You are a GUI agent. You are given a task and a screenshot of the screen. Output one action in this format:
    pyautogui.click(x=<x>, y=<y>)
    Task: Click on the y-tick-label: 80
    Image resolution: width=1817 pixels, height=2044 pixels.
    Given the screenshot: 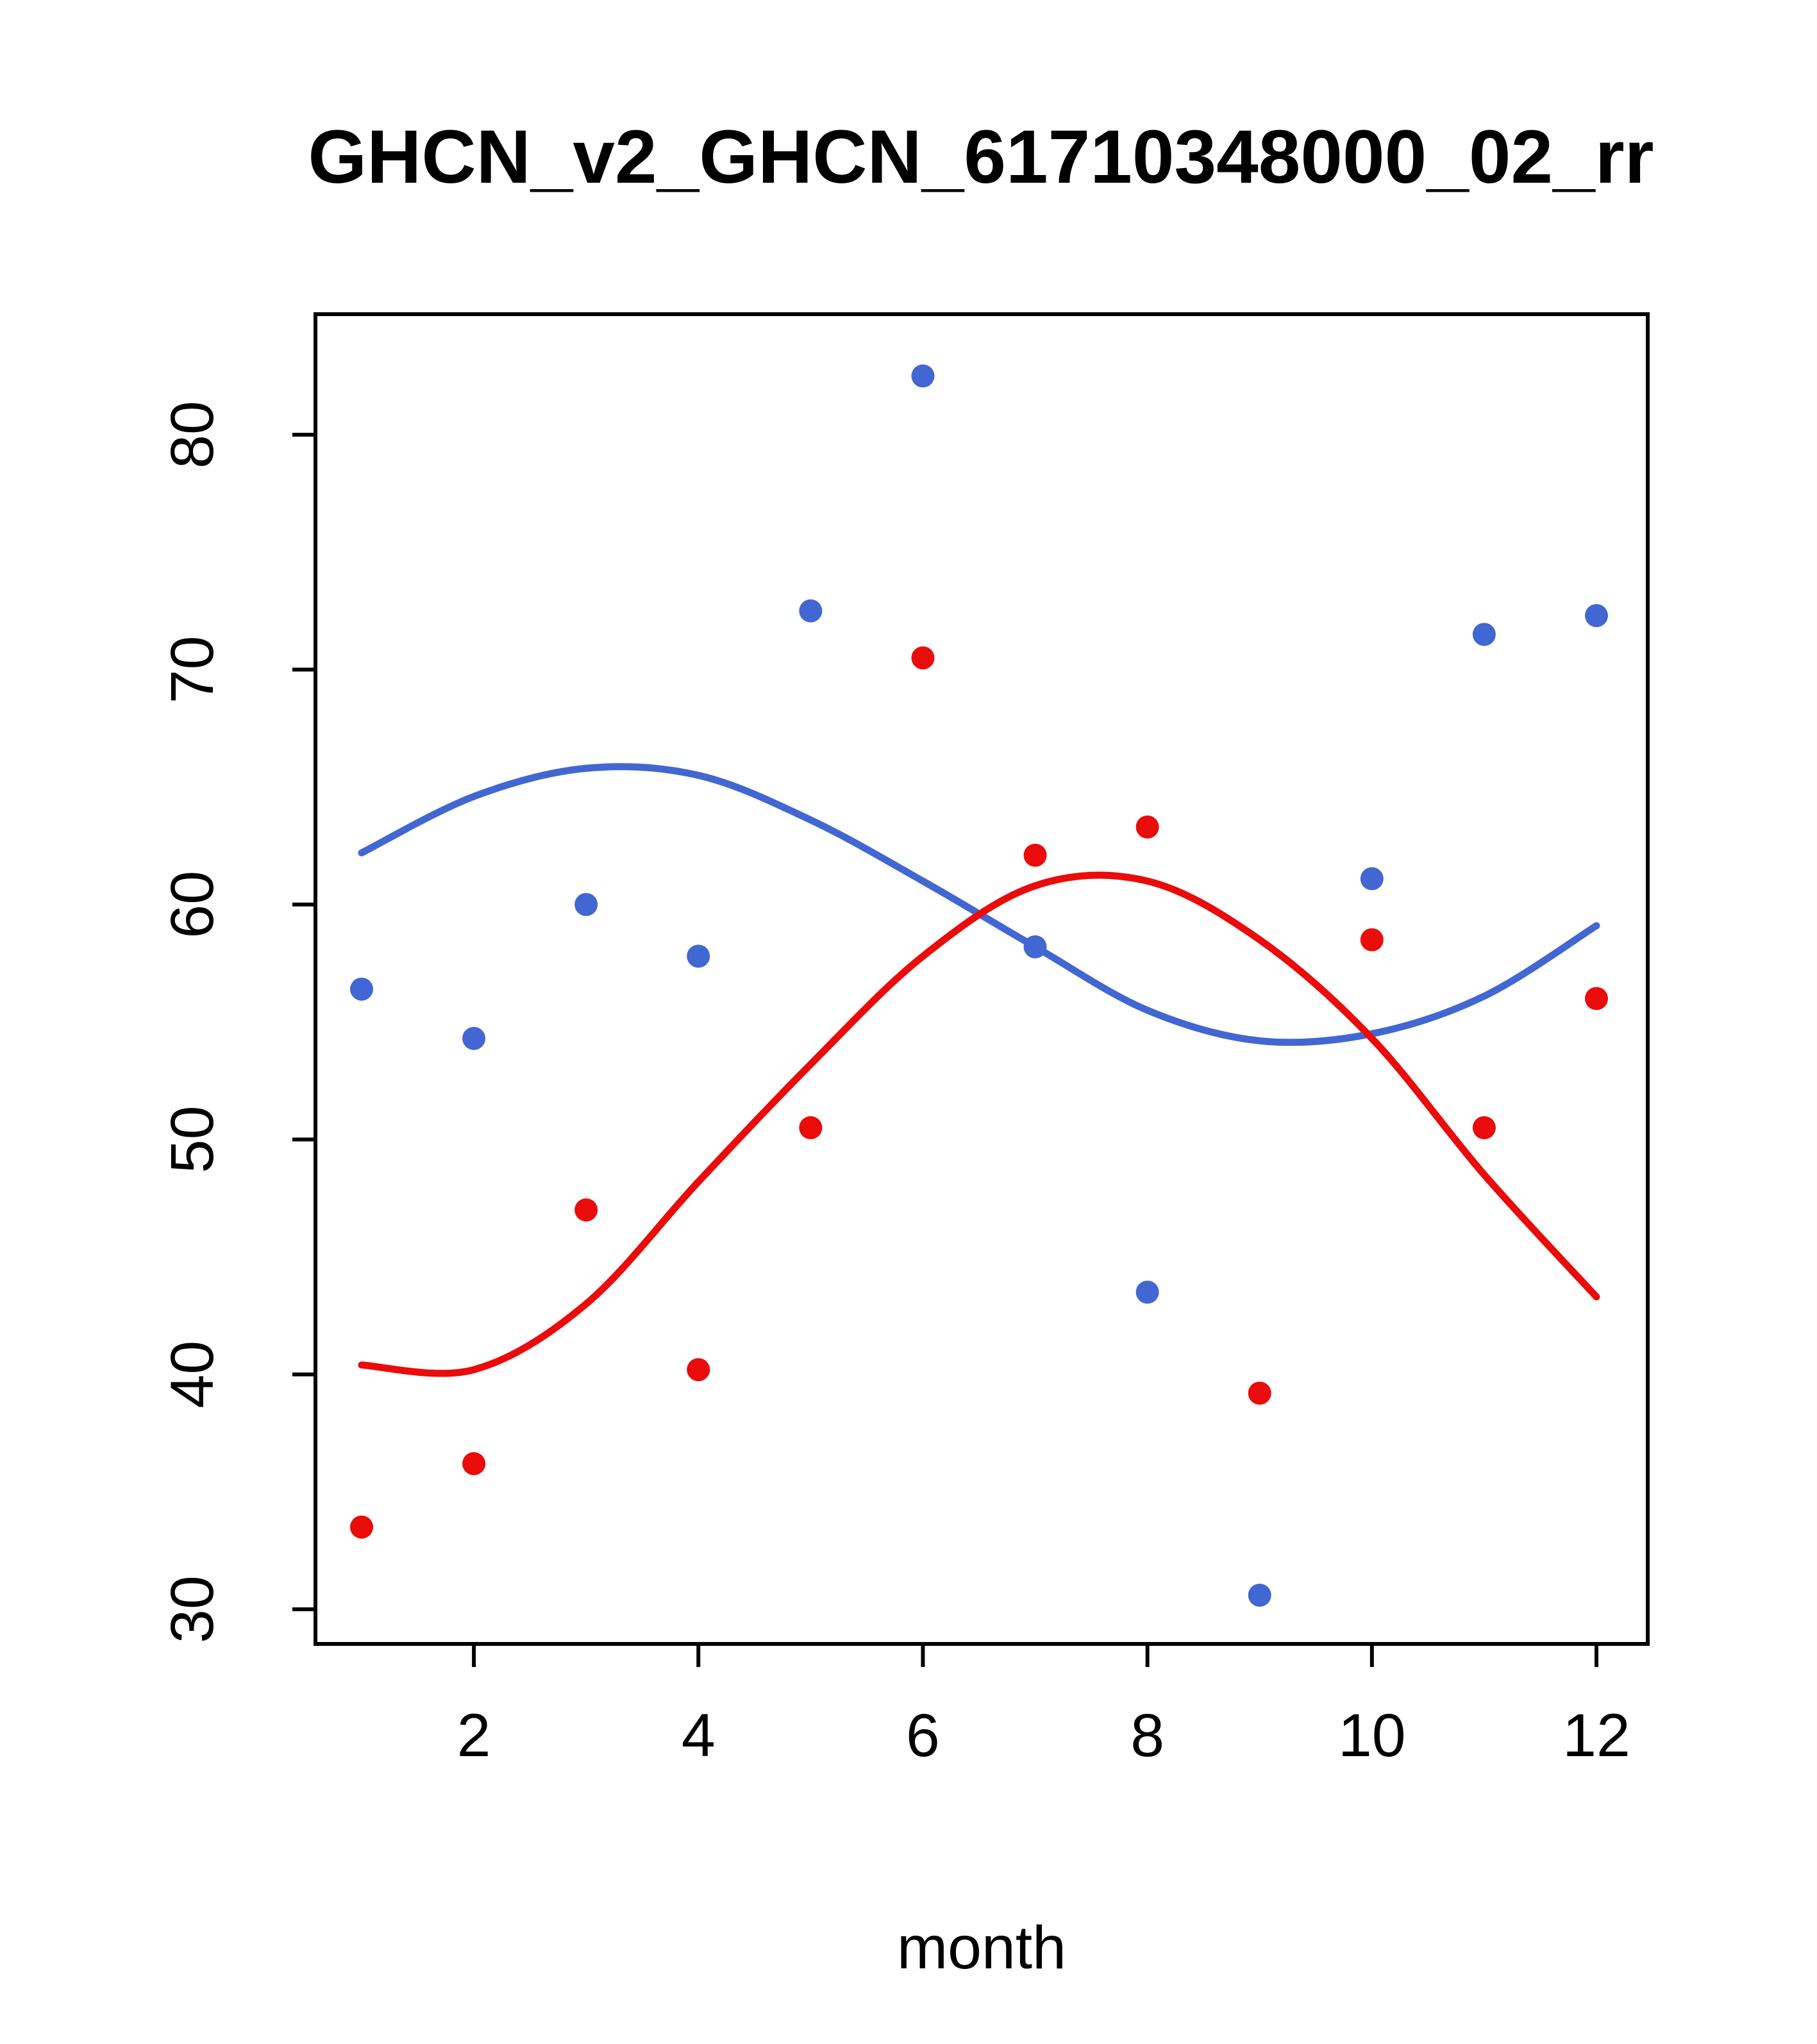 What is the action you would take?
    pyautogui.click(x=192, y=435)
    